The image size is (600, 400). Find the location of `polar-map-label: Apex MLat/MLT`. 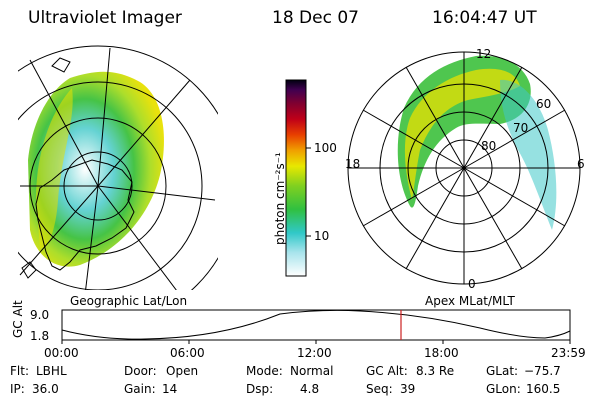

polar-map-label: Apex MLat/MLT is located at coordinates (470, 301).